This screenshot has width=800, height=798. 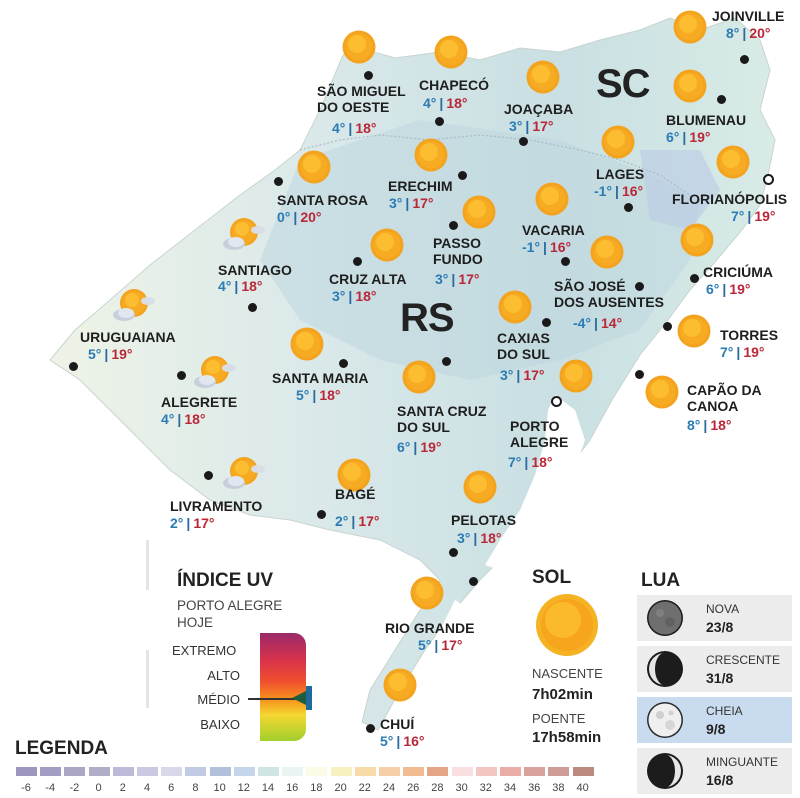 I want to click on legend-tick: 18, so click(x=316, y=788).